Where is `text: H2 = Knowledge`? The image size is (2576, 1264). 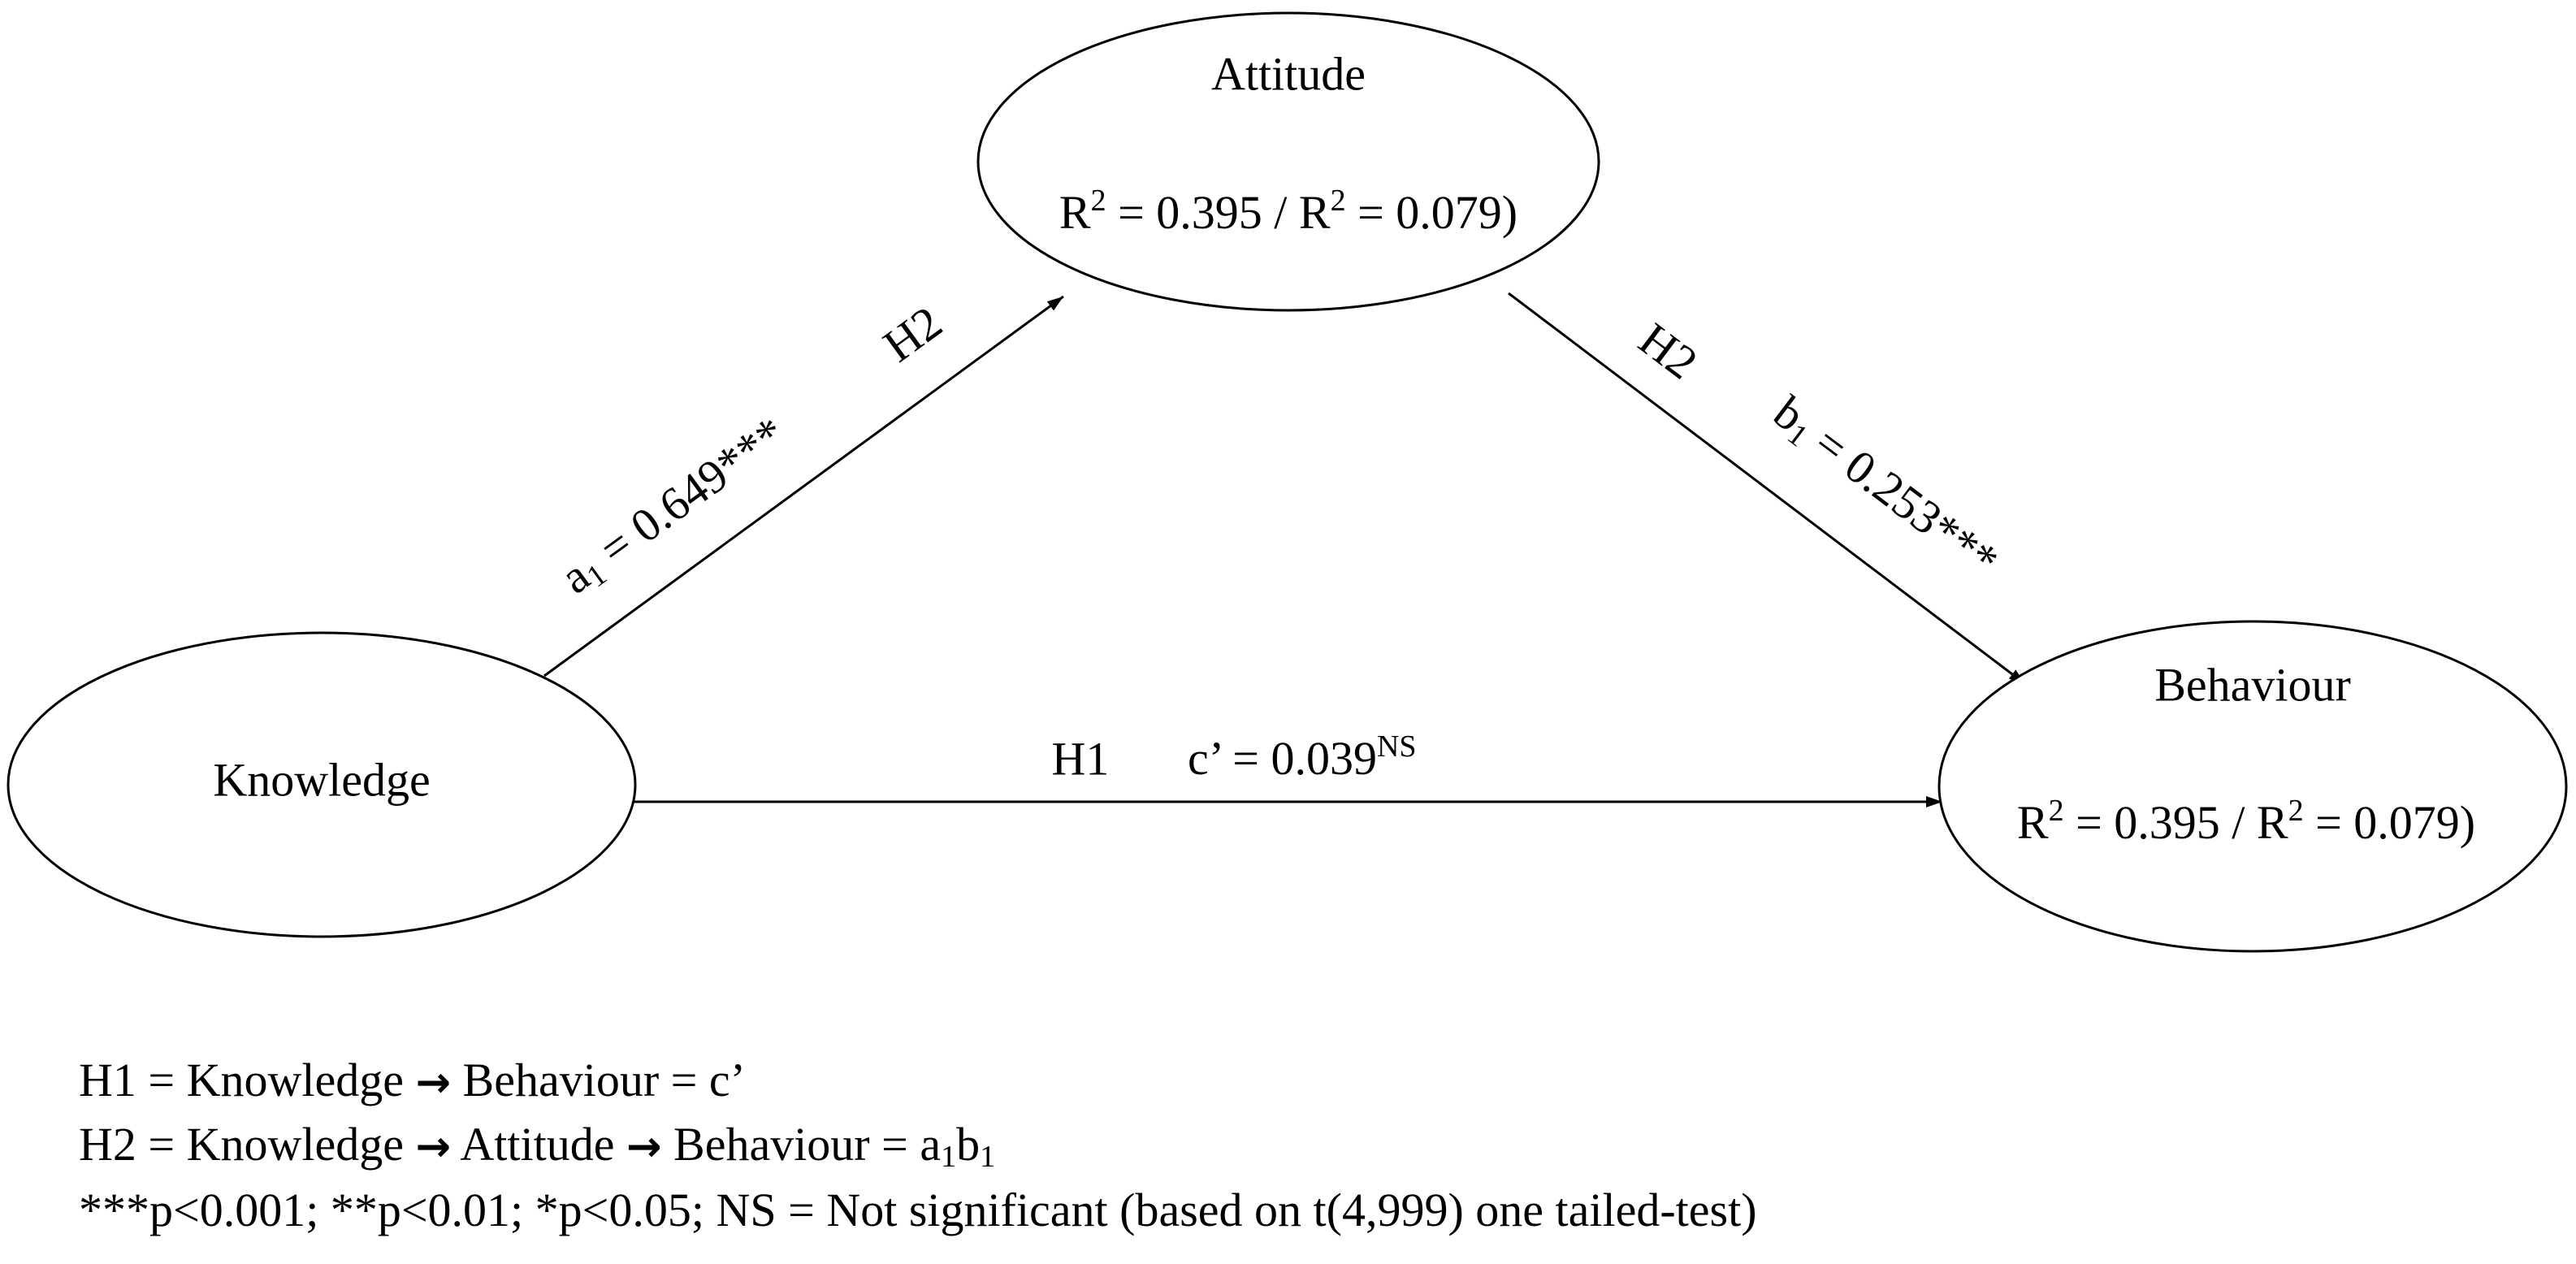 text: H2 = Knowledge is located at coordinates (247, 1144).